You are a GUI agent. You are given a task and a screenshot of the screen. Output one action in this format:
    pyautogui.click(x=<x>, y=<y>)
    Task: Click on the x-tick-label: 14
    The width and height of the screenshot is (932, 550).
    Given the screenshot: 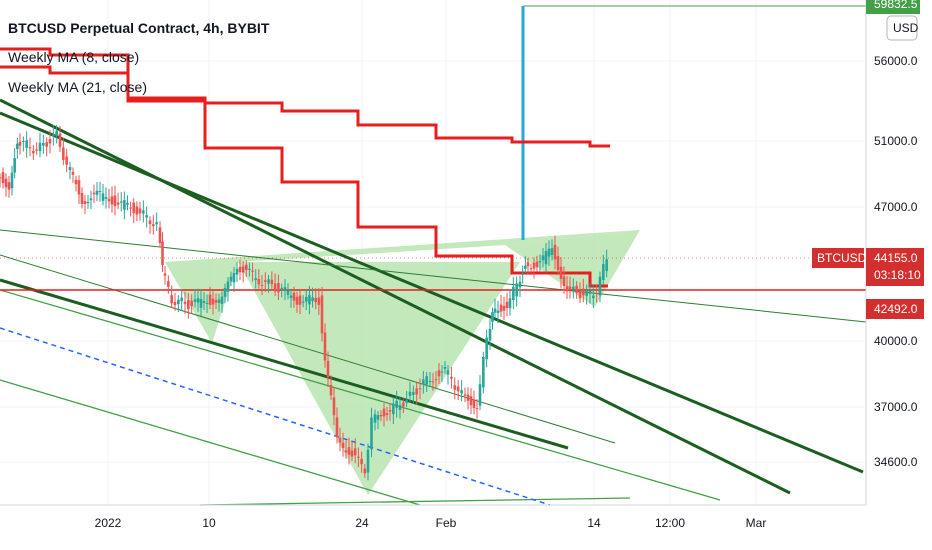 What is the action you would take?
    pyautogui.click(x=594, y=523)
    